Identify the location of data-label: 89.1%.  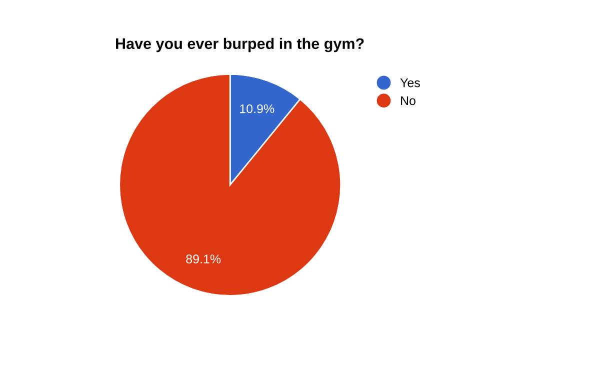
(203, 259).